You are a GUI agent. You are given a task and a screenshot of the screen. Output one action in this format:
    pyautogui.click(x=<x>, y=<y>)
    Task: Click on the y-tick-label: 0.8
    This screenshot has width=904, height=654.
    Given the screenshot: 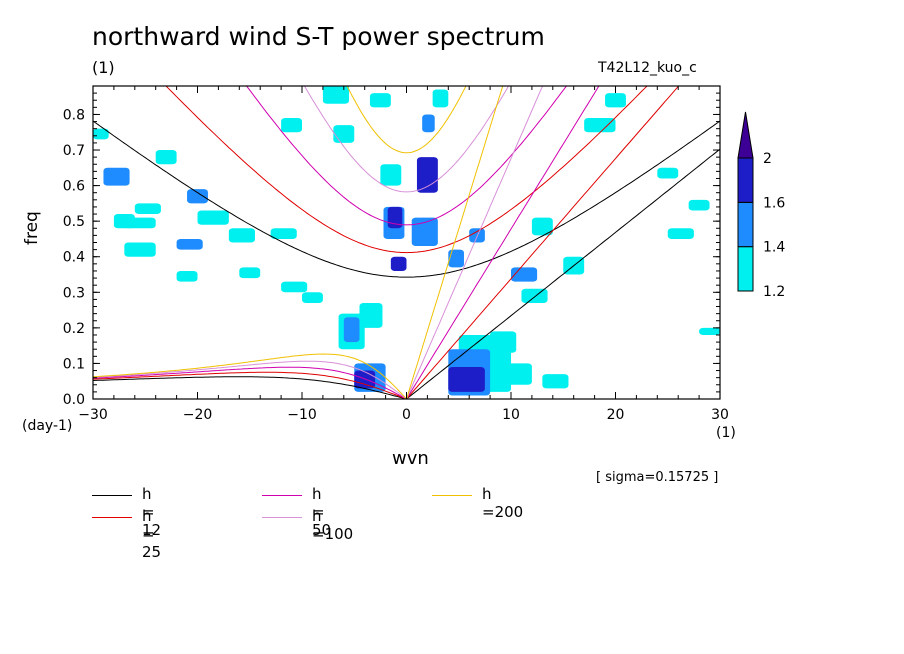 What is the action you would take?
    pyautogui.click(x=74, y=115)
    